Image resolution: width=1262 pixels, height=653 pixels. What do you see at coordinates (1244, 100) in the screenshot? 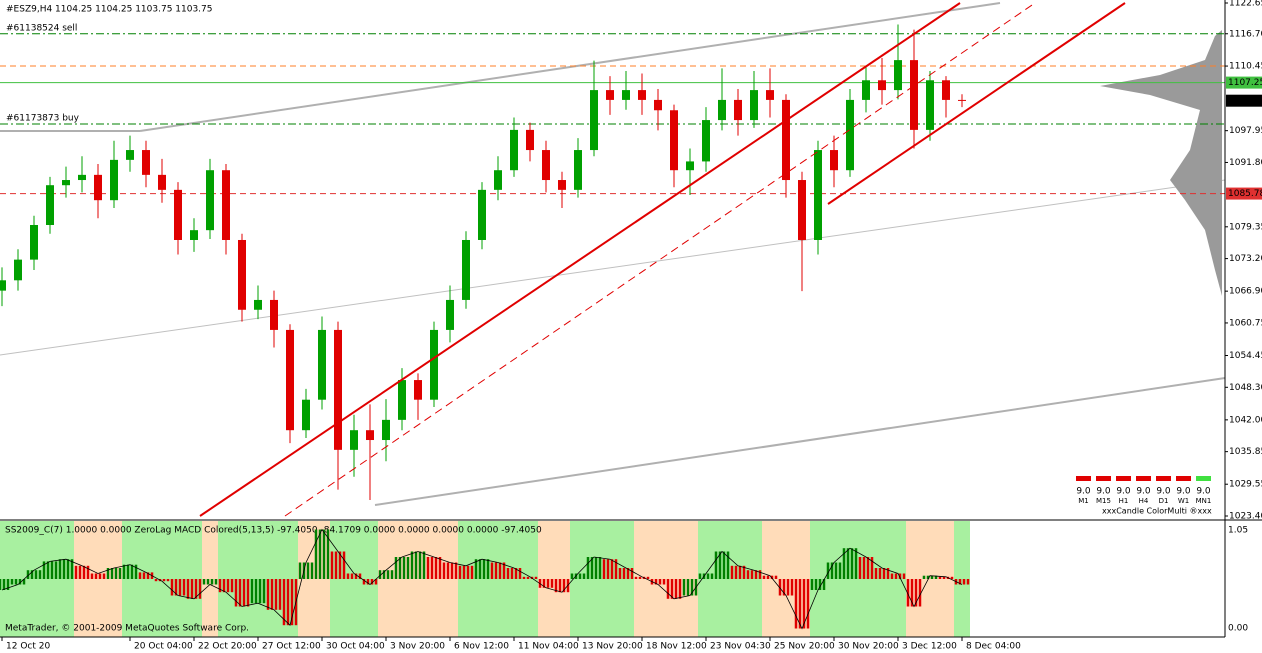
I see `price-marker` at bounding box center [1244, 100].